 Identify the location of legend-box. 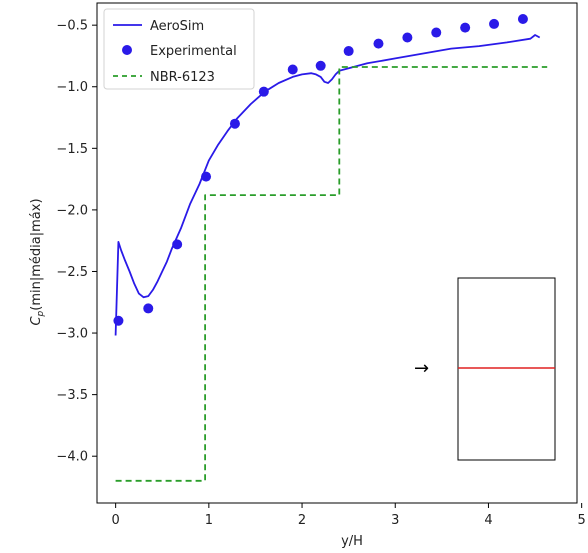
(179, 49).